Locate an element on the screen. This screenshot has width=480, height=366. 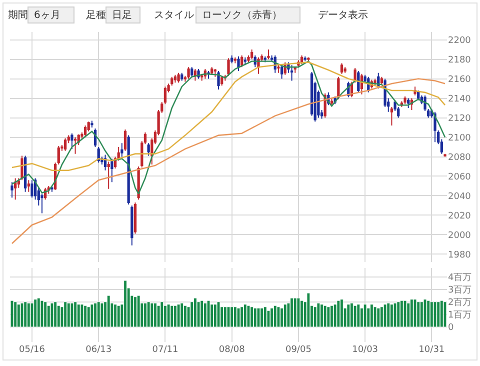
y-tick-label: 2040 is located at coordinates (460, 197).